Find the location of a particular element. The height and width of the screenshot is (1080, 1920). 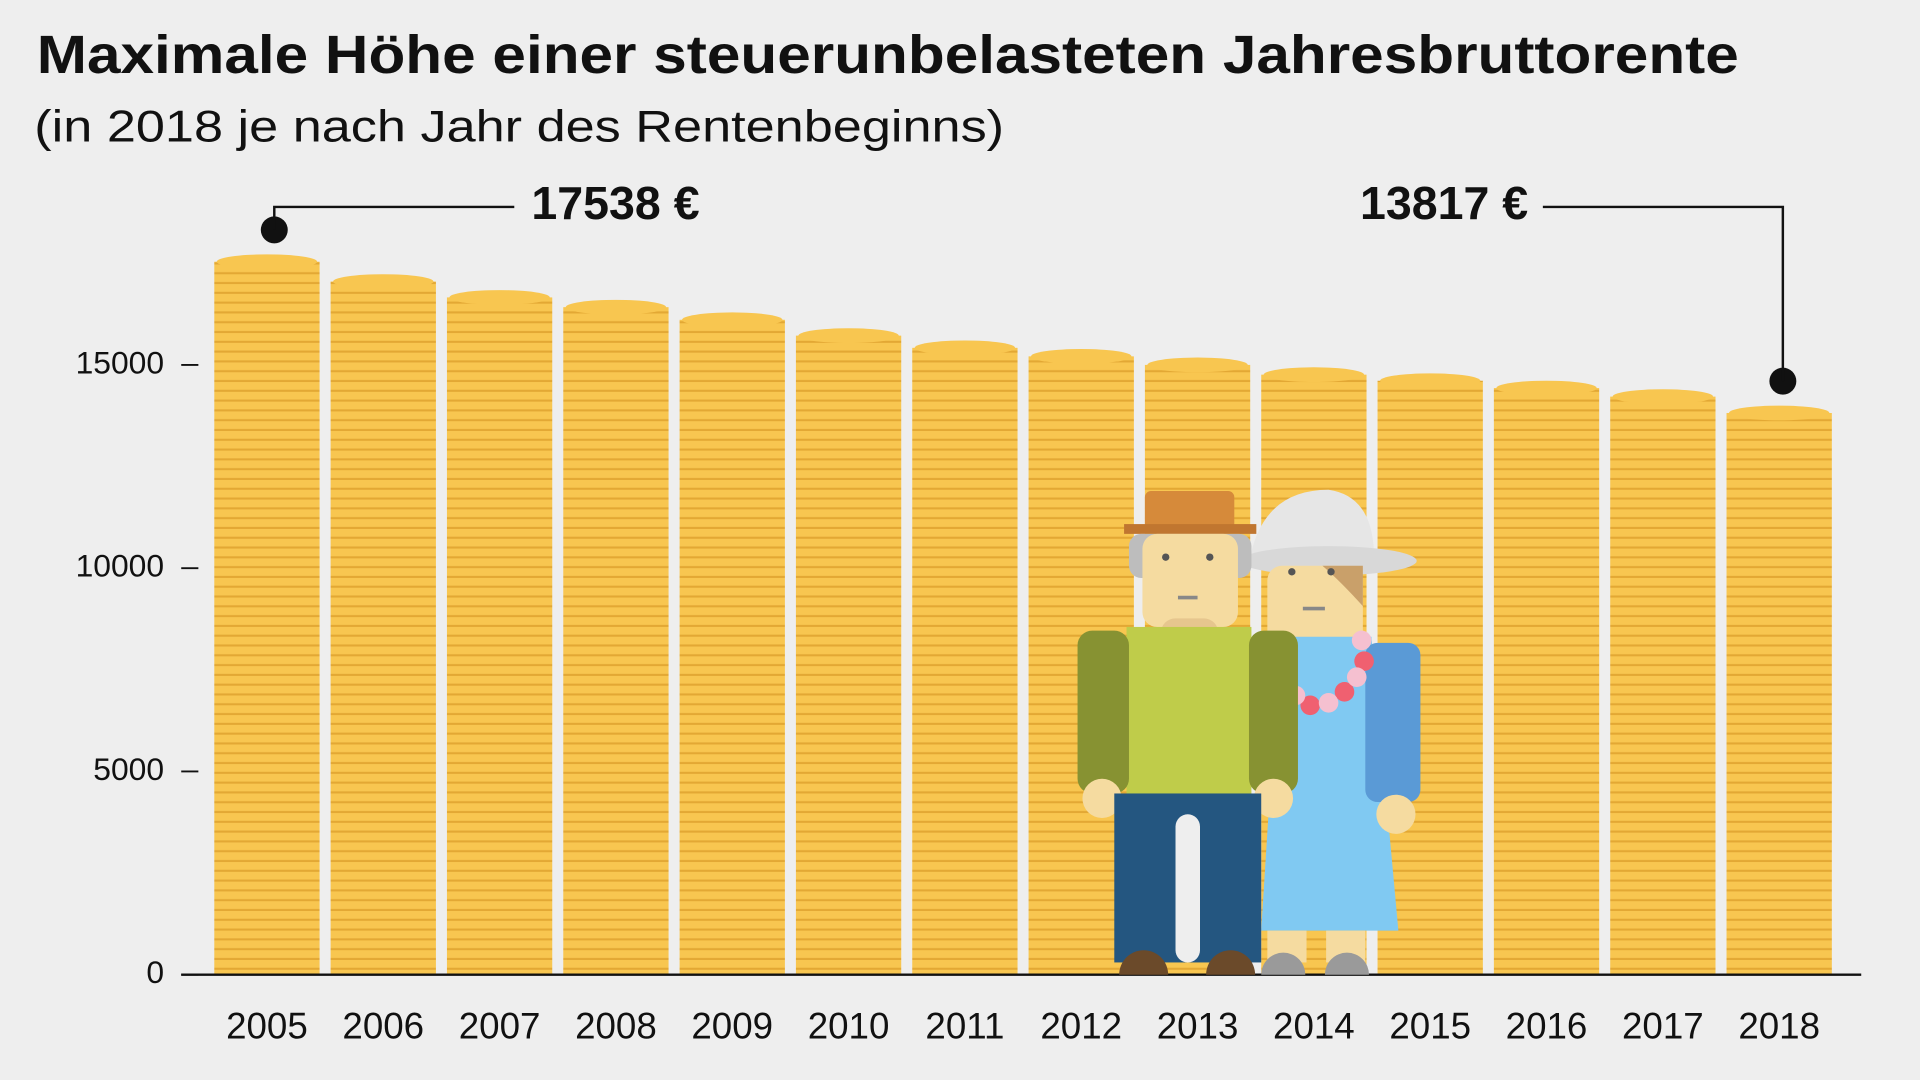

x-tick-label: 2017 is located at coordinates (1663, 1025).